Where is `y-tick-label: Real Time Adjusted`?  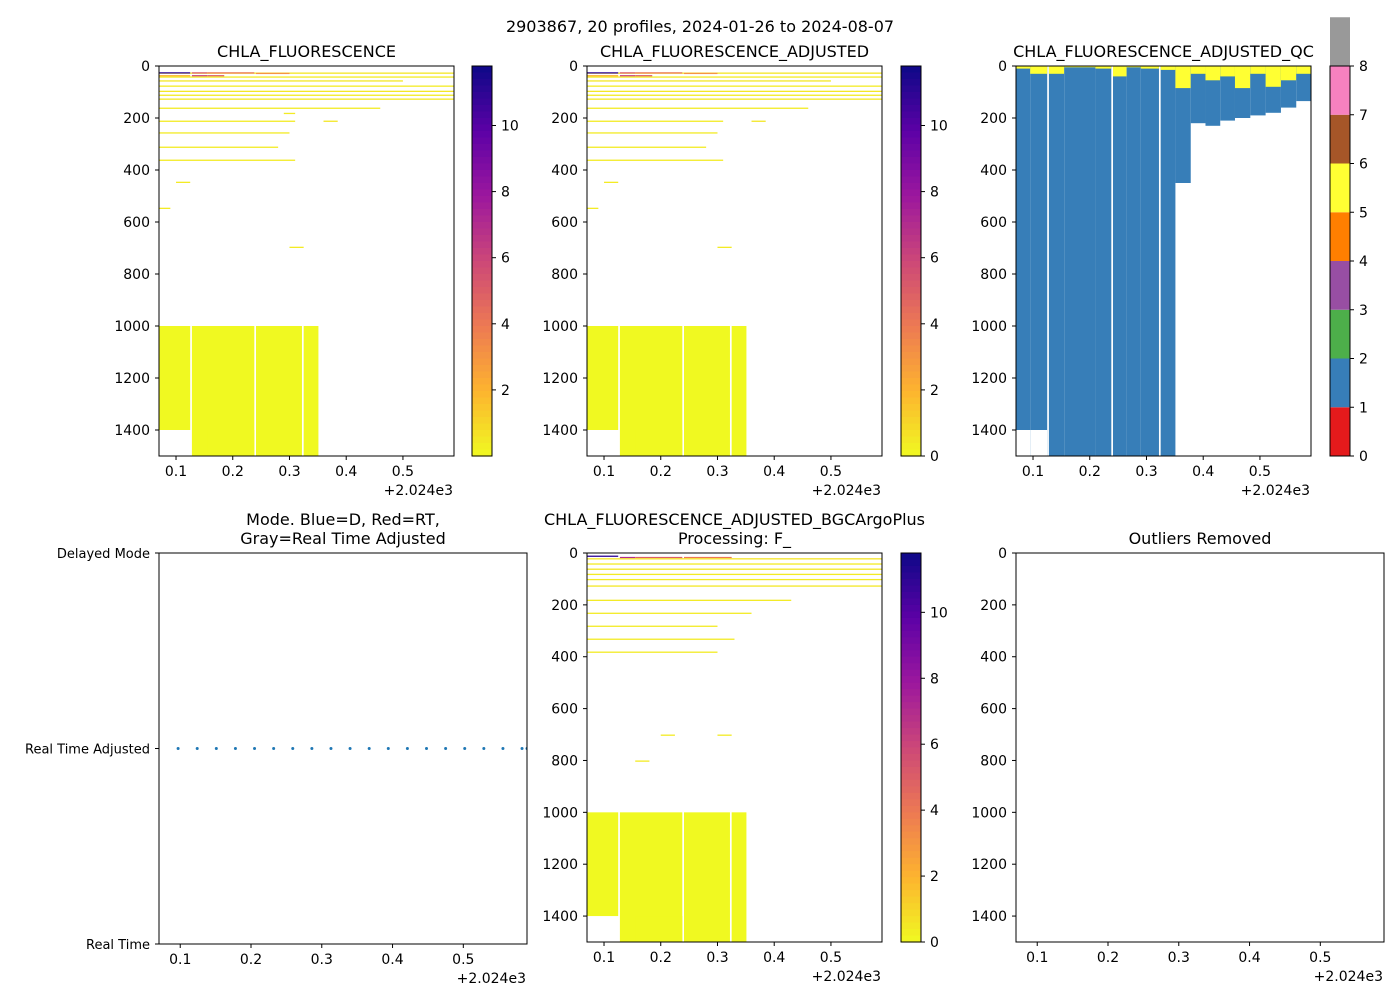 y-tick-label: Real Time Adjusted is located at coordinates (87, 750).